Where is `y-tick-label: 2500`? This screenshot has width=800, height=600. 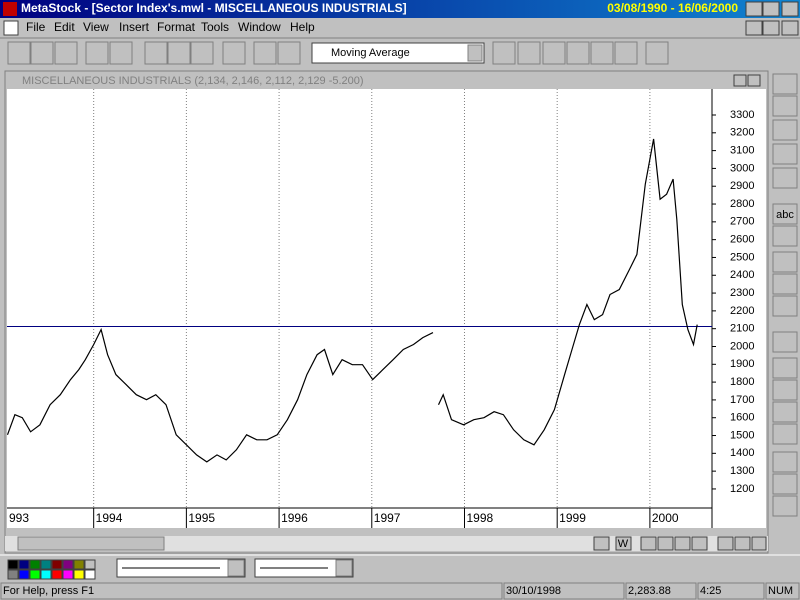 y-tick-label: 2500 is located at coordinates (742, 257).